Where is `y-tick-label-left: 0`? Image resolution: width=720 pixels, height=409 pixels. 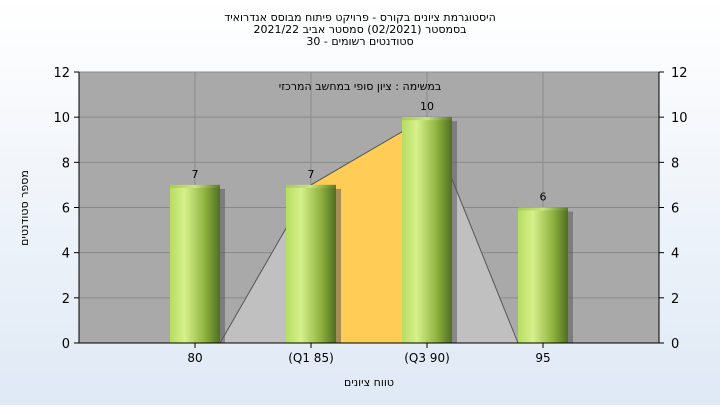 y-tick-label-left: 0 is located at coordinates (66, 344).